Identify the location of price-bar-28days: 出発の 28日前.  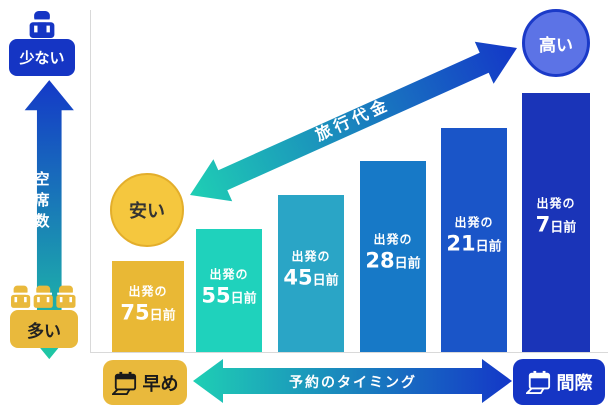
(393, 256).